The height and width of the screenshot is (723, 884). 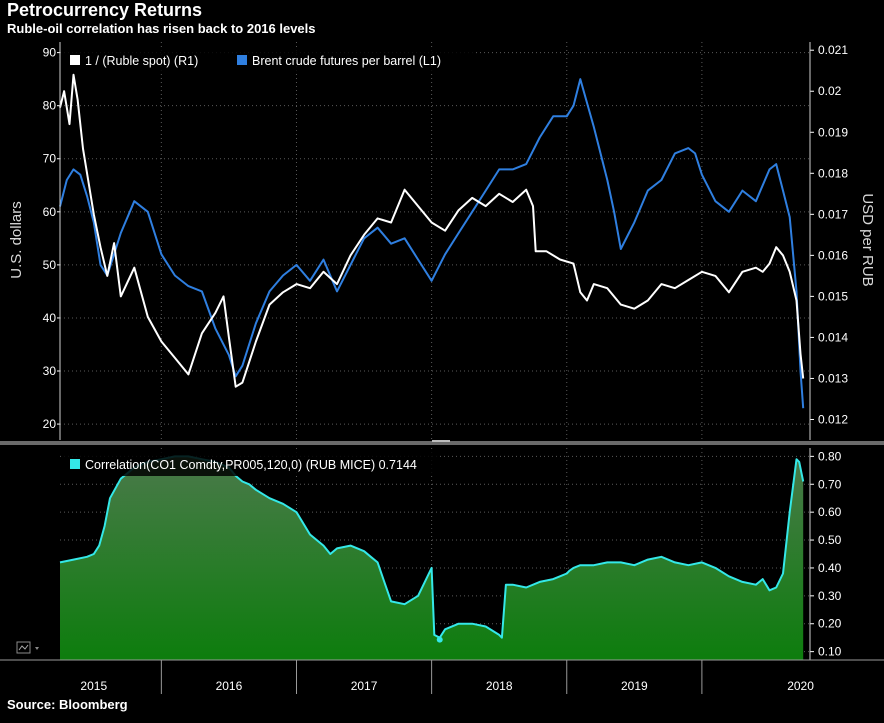 I want to click on right-tick-label: 0.016, so click(x=833, y=255).